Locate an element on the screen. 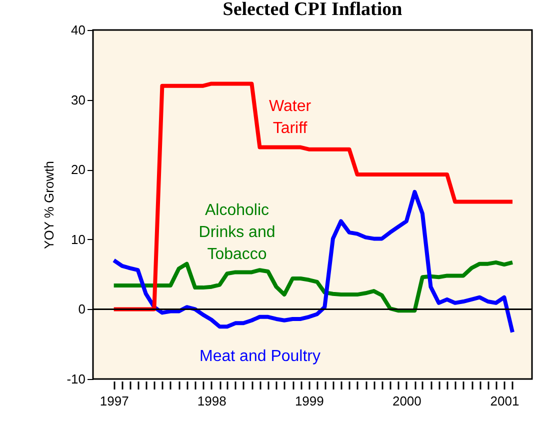 The height and width of the screenshot is (422, 538). y-tick-label: 30 is located at coordinates (78, 100).